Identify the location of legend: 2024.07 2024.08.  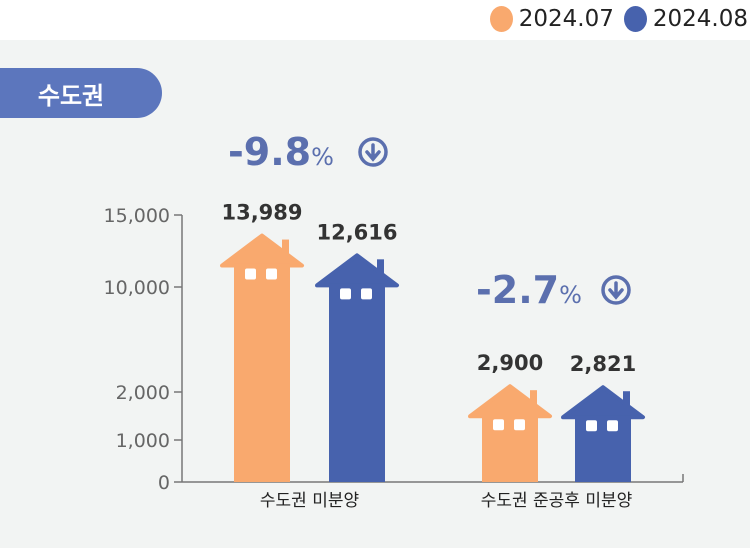
(618, 19).